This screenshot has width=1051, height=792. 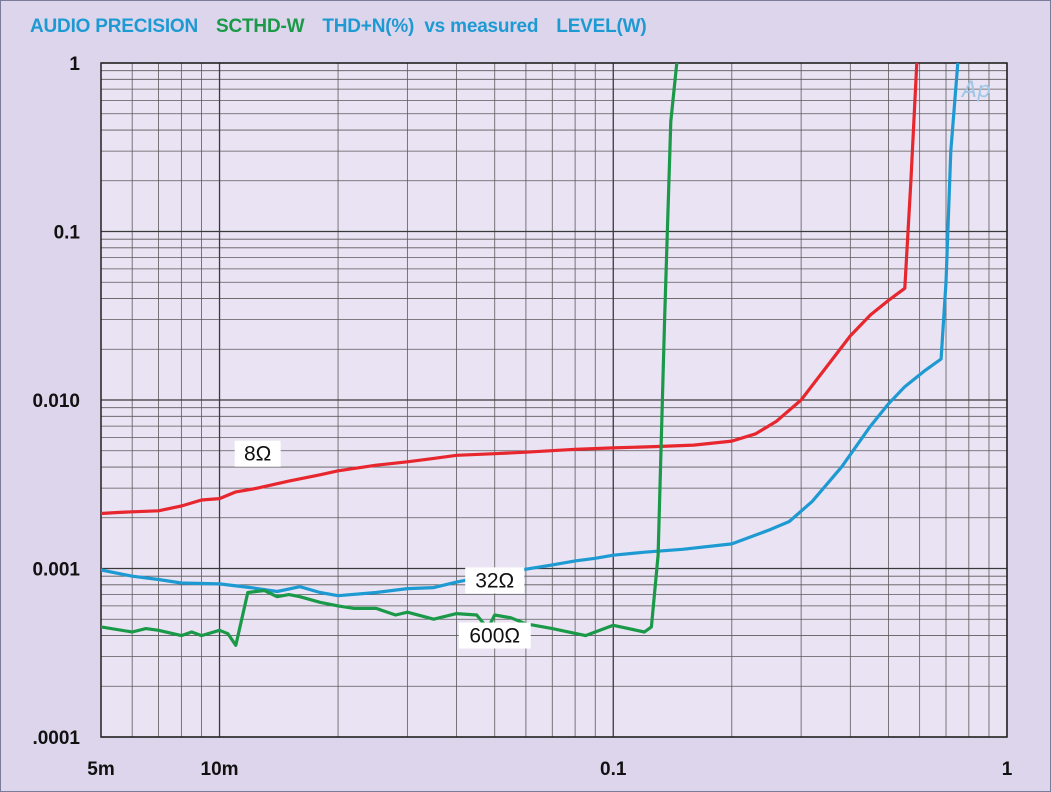 What do you see at coordinates (601, 26) in the screenshot?
I see `title-level: LEVEL(W)` at bounding box center [601, 26].